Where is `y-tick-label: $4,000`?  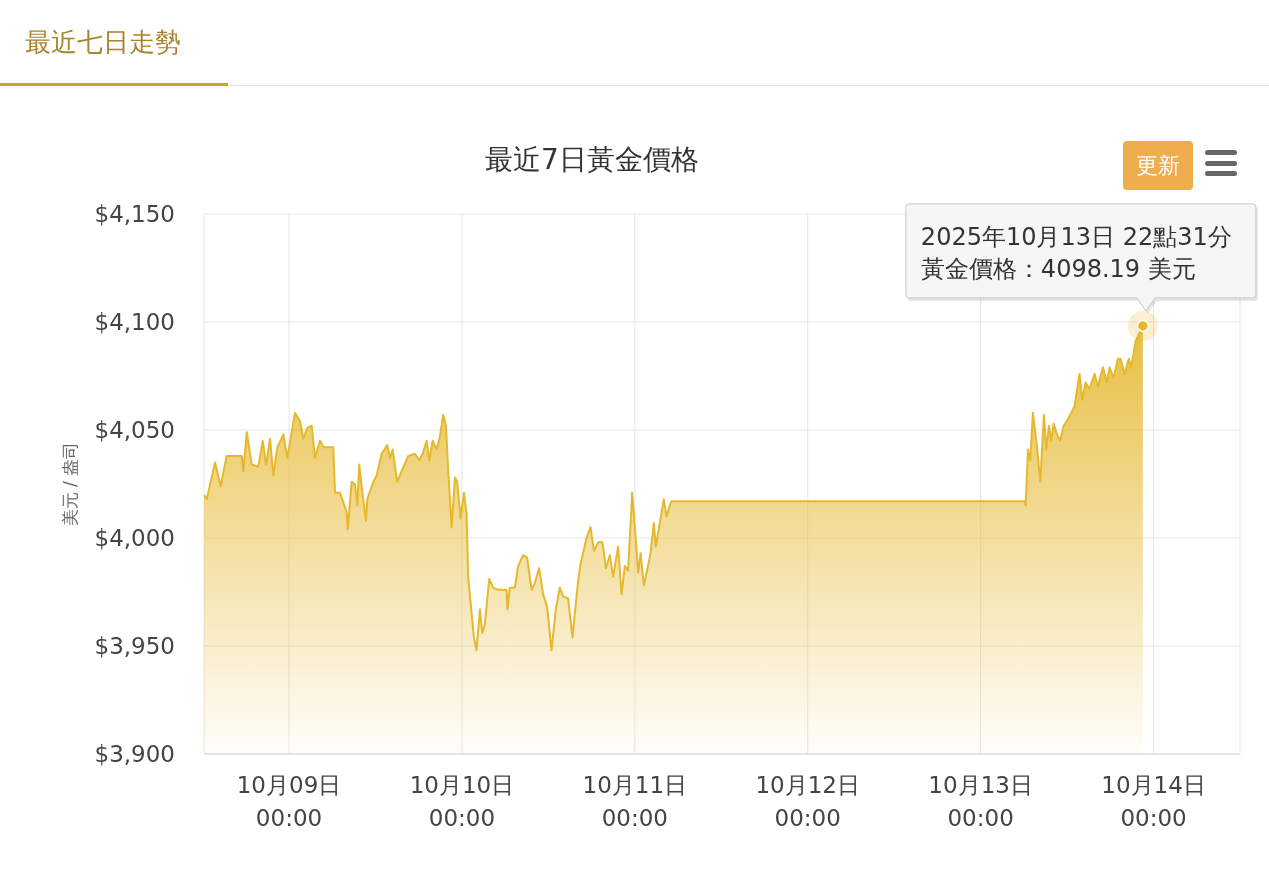
y-tick-label: $4,000 is located at coordinates (134, 538).